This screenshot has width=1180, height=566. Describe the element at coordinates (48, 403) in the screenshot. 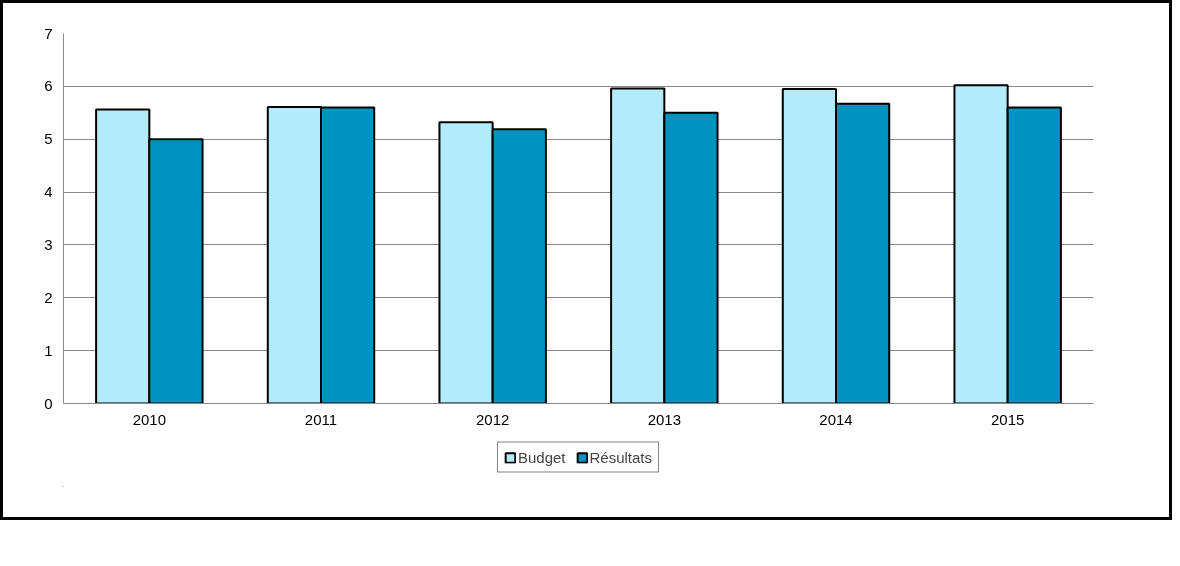

I see `y-tick-label: 0` at that location.